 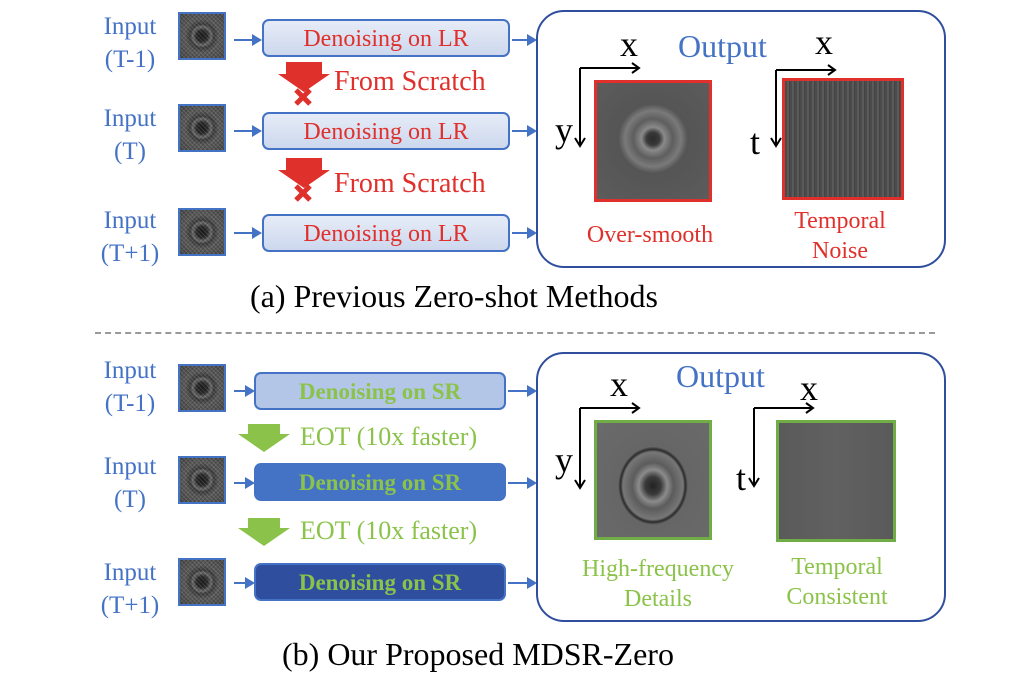 What do you see at coordinates (837, 597) in the screenshot?
I see `temporal-consistent-caption-line2: Consistent` at bounding box center [837, 597].